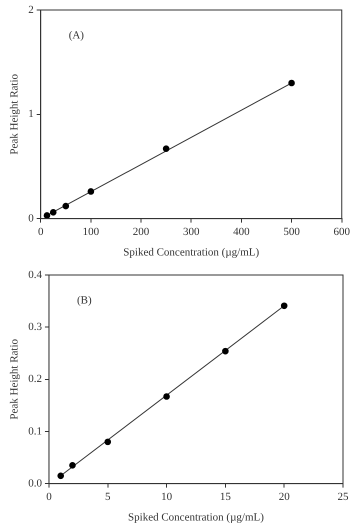 The image size is (353, 531). Describe the element at coordinates (291, 232) in the screenshot. I see `x-tick-label: 500` at that location.